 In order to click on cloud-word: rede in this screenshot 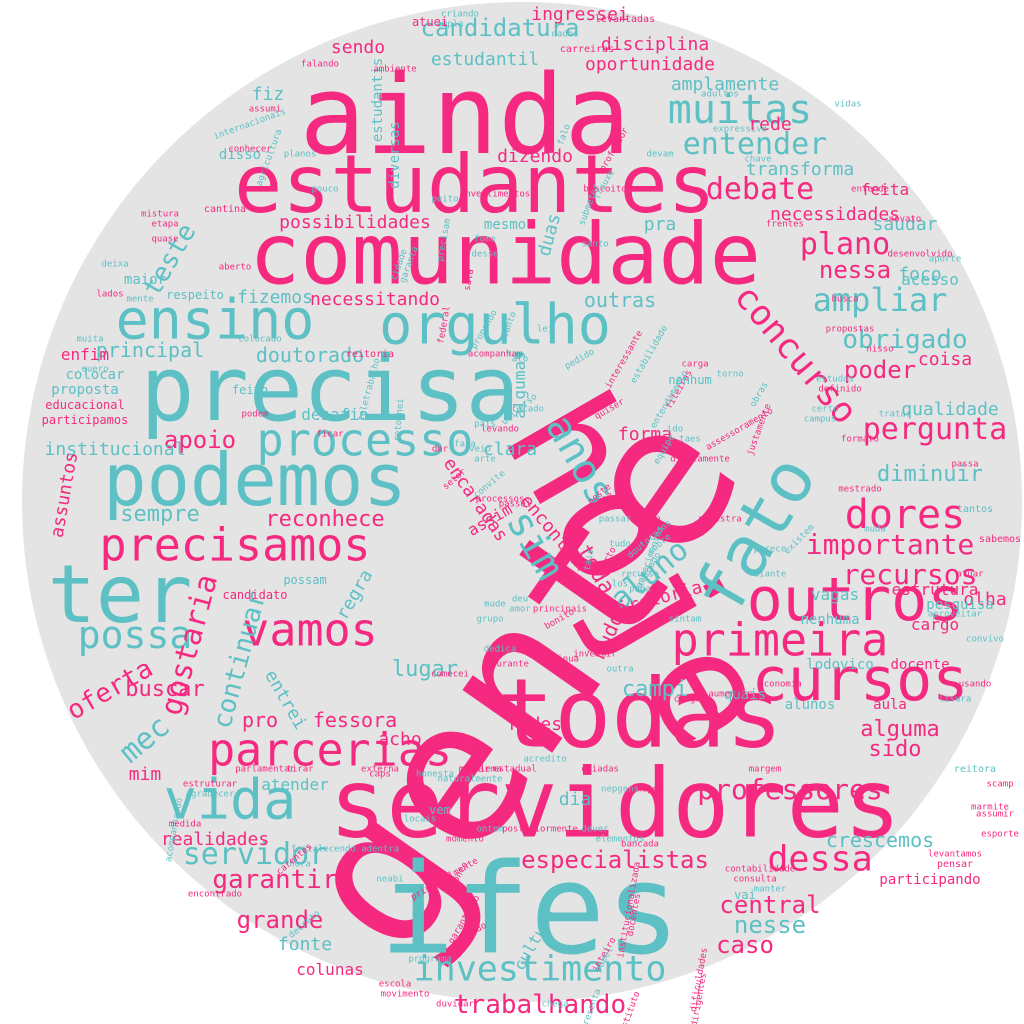, I will do `click(770, 124)`.